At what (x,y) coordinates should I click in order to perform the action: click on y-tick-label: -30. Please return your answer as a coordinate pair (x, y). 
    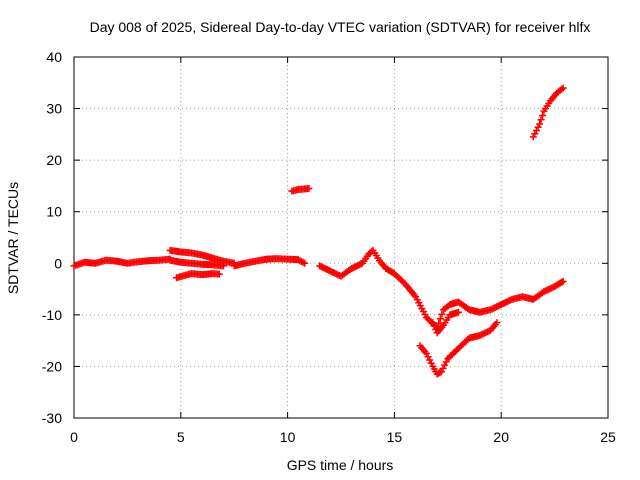
    Looking at the image, I should click on (52, 418).